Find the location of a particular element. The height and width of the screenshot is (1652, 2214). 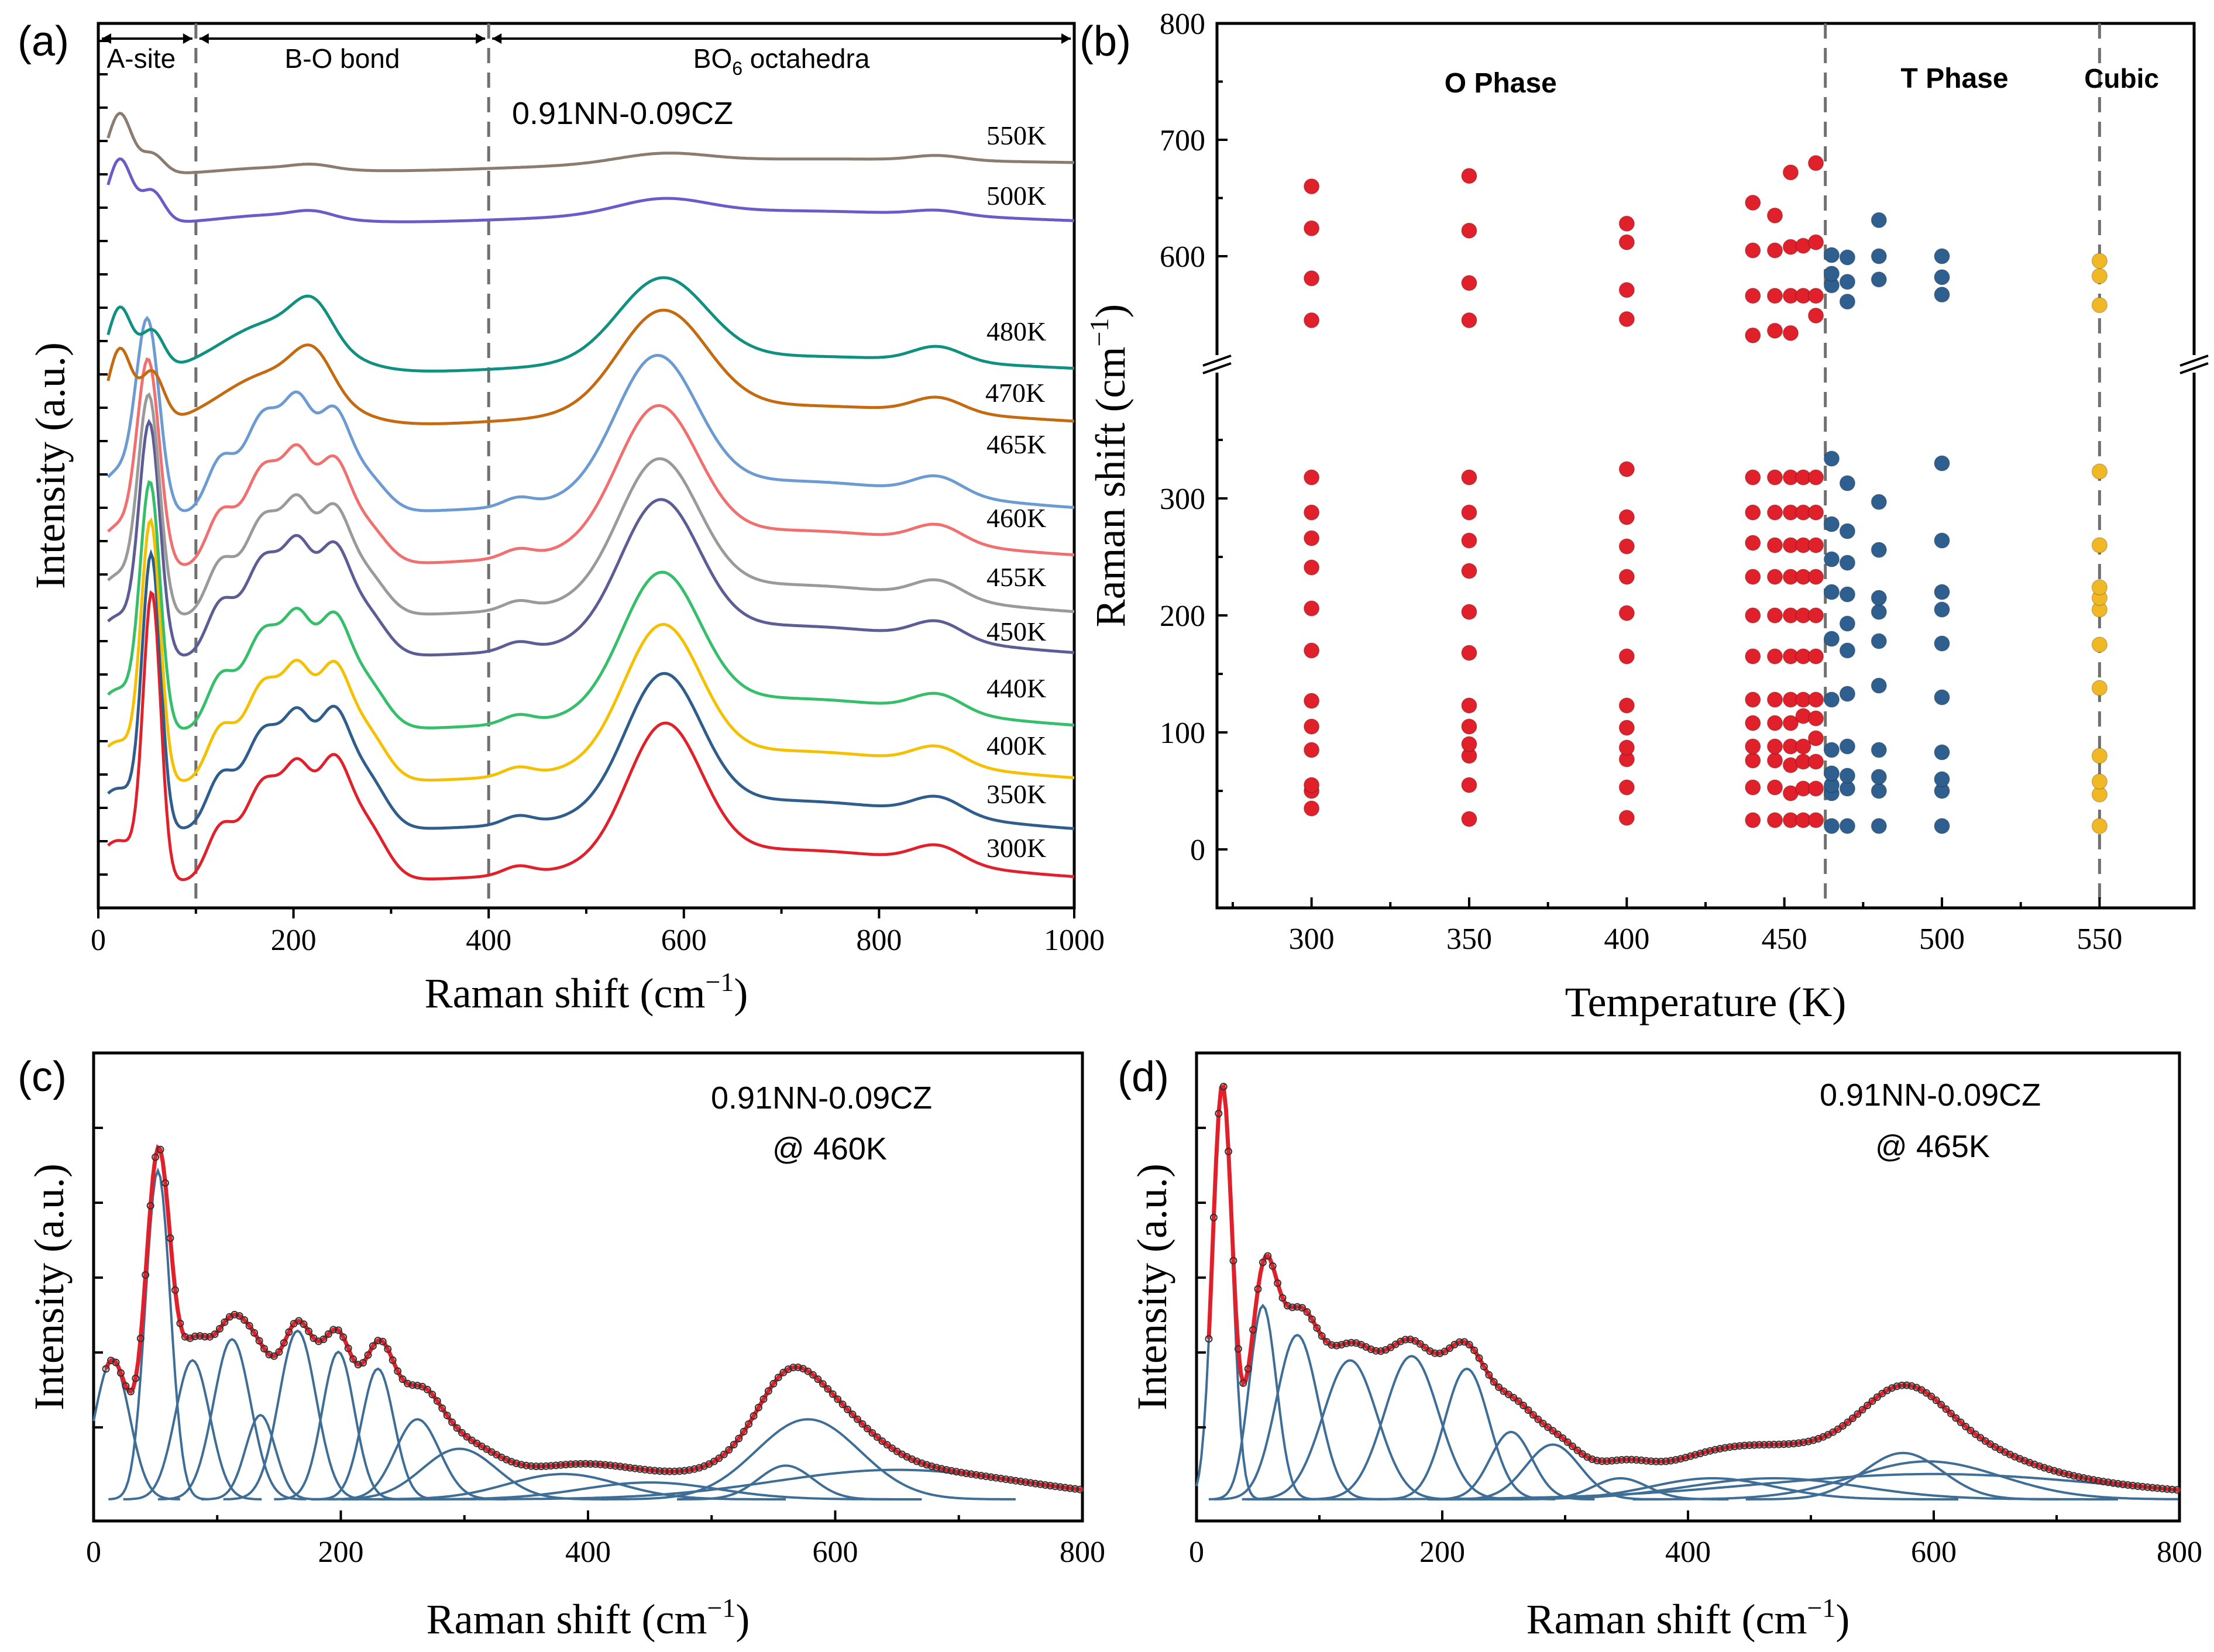

curve-440K is located at coordinates (591, 605).